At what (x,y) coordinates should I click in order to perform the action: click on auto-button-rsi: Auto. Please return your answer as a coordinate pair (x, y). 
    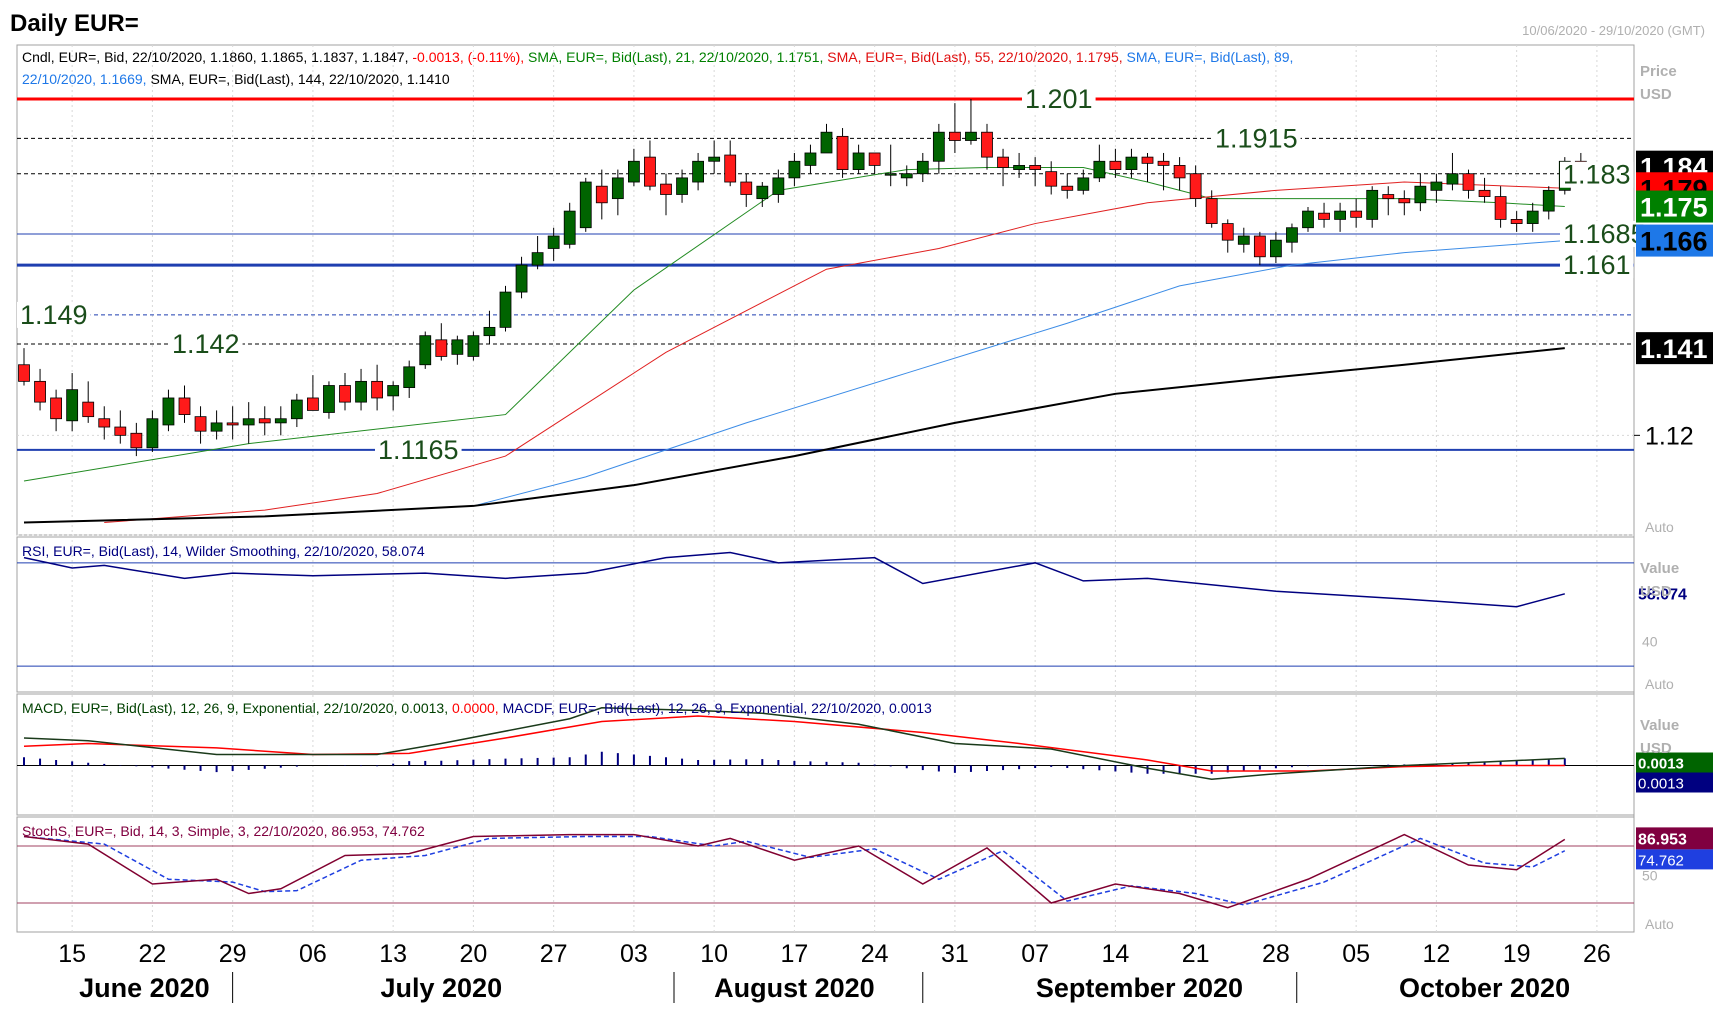
    Looking at the image, I should click on (1659, 684).